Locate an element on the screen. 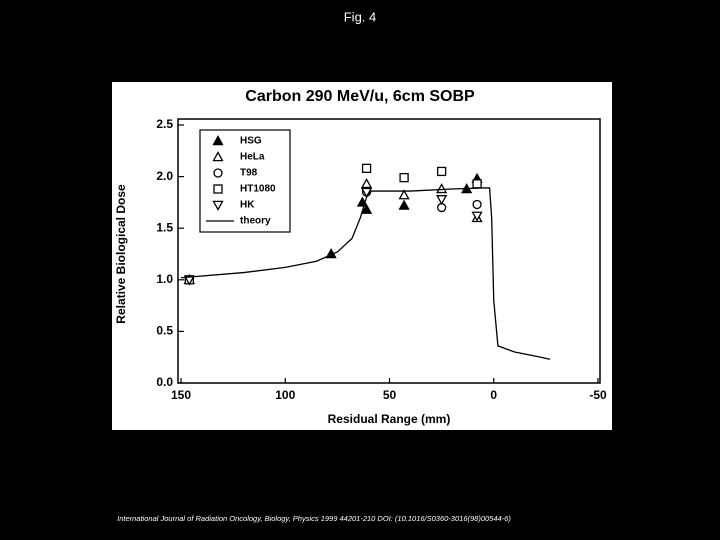 The height and width of the screenshot is (540, 720). x-tick-label: -50 is located at coordinates (598, 395).